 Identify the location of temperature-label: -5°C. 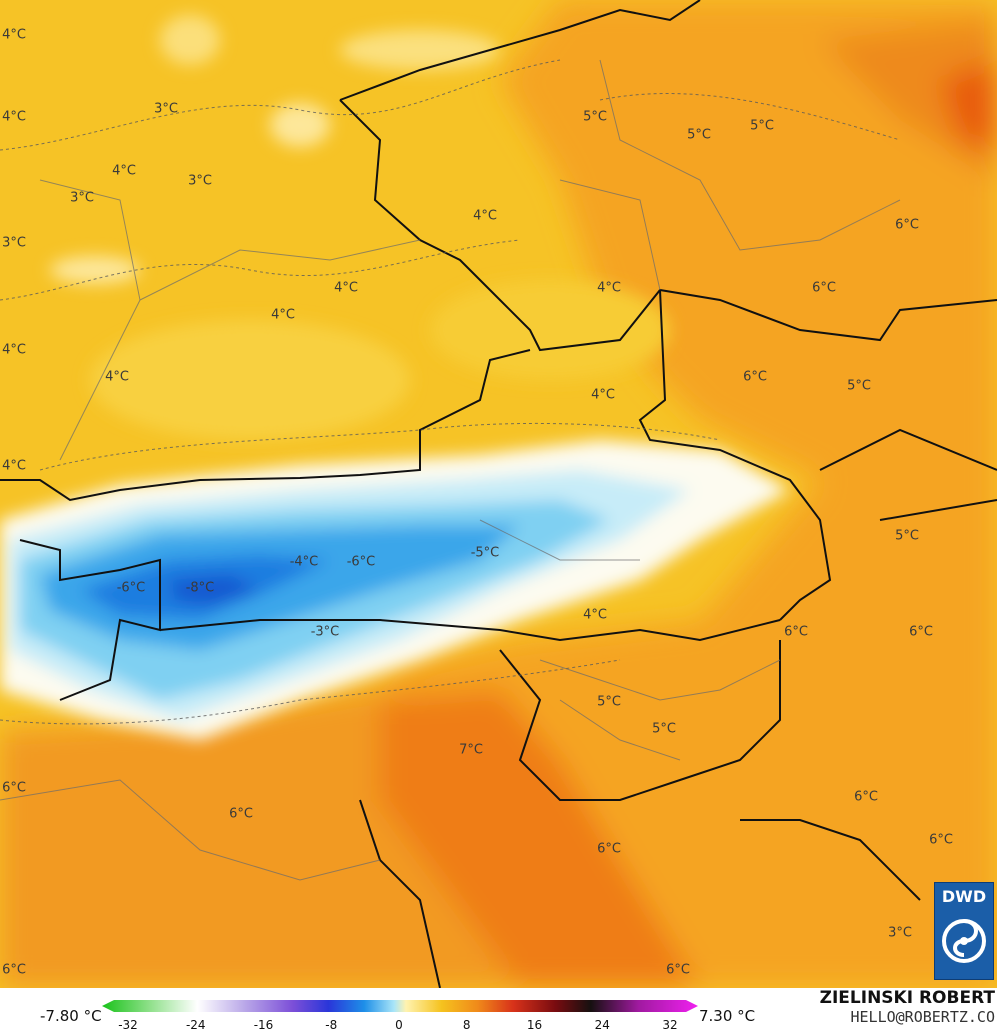
(485, 553).